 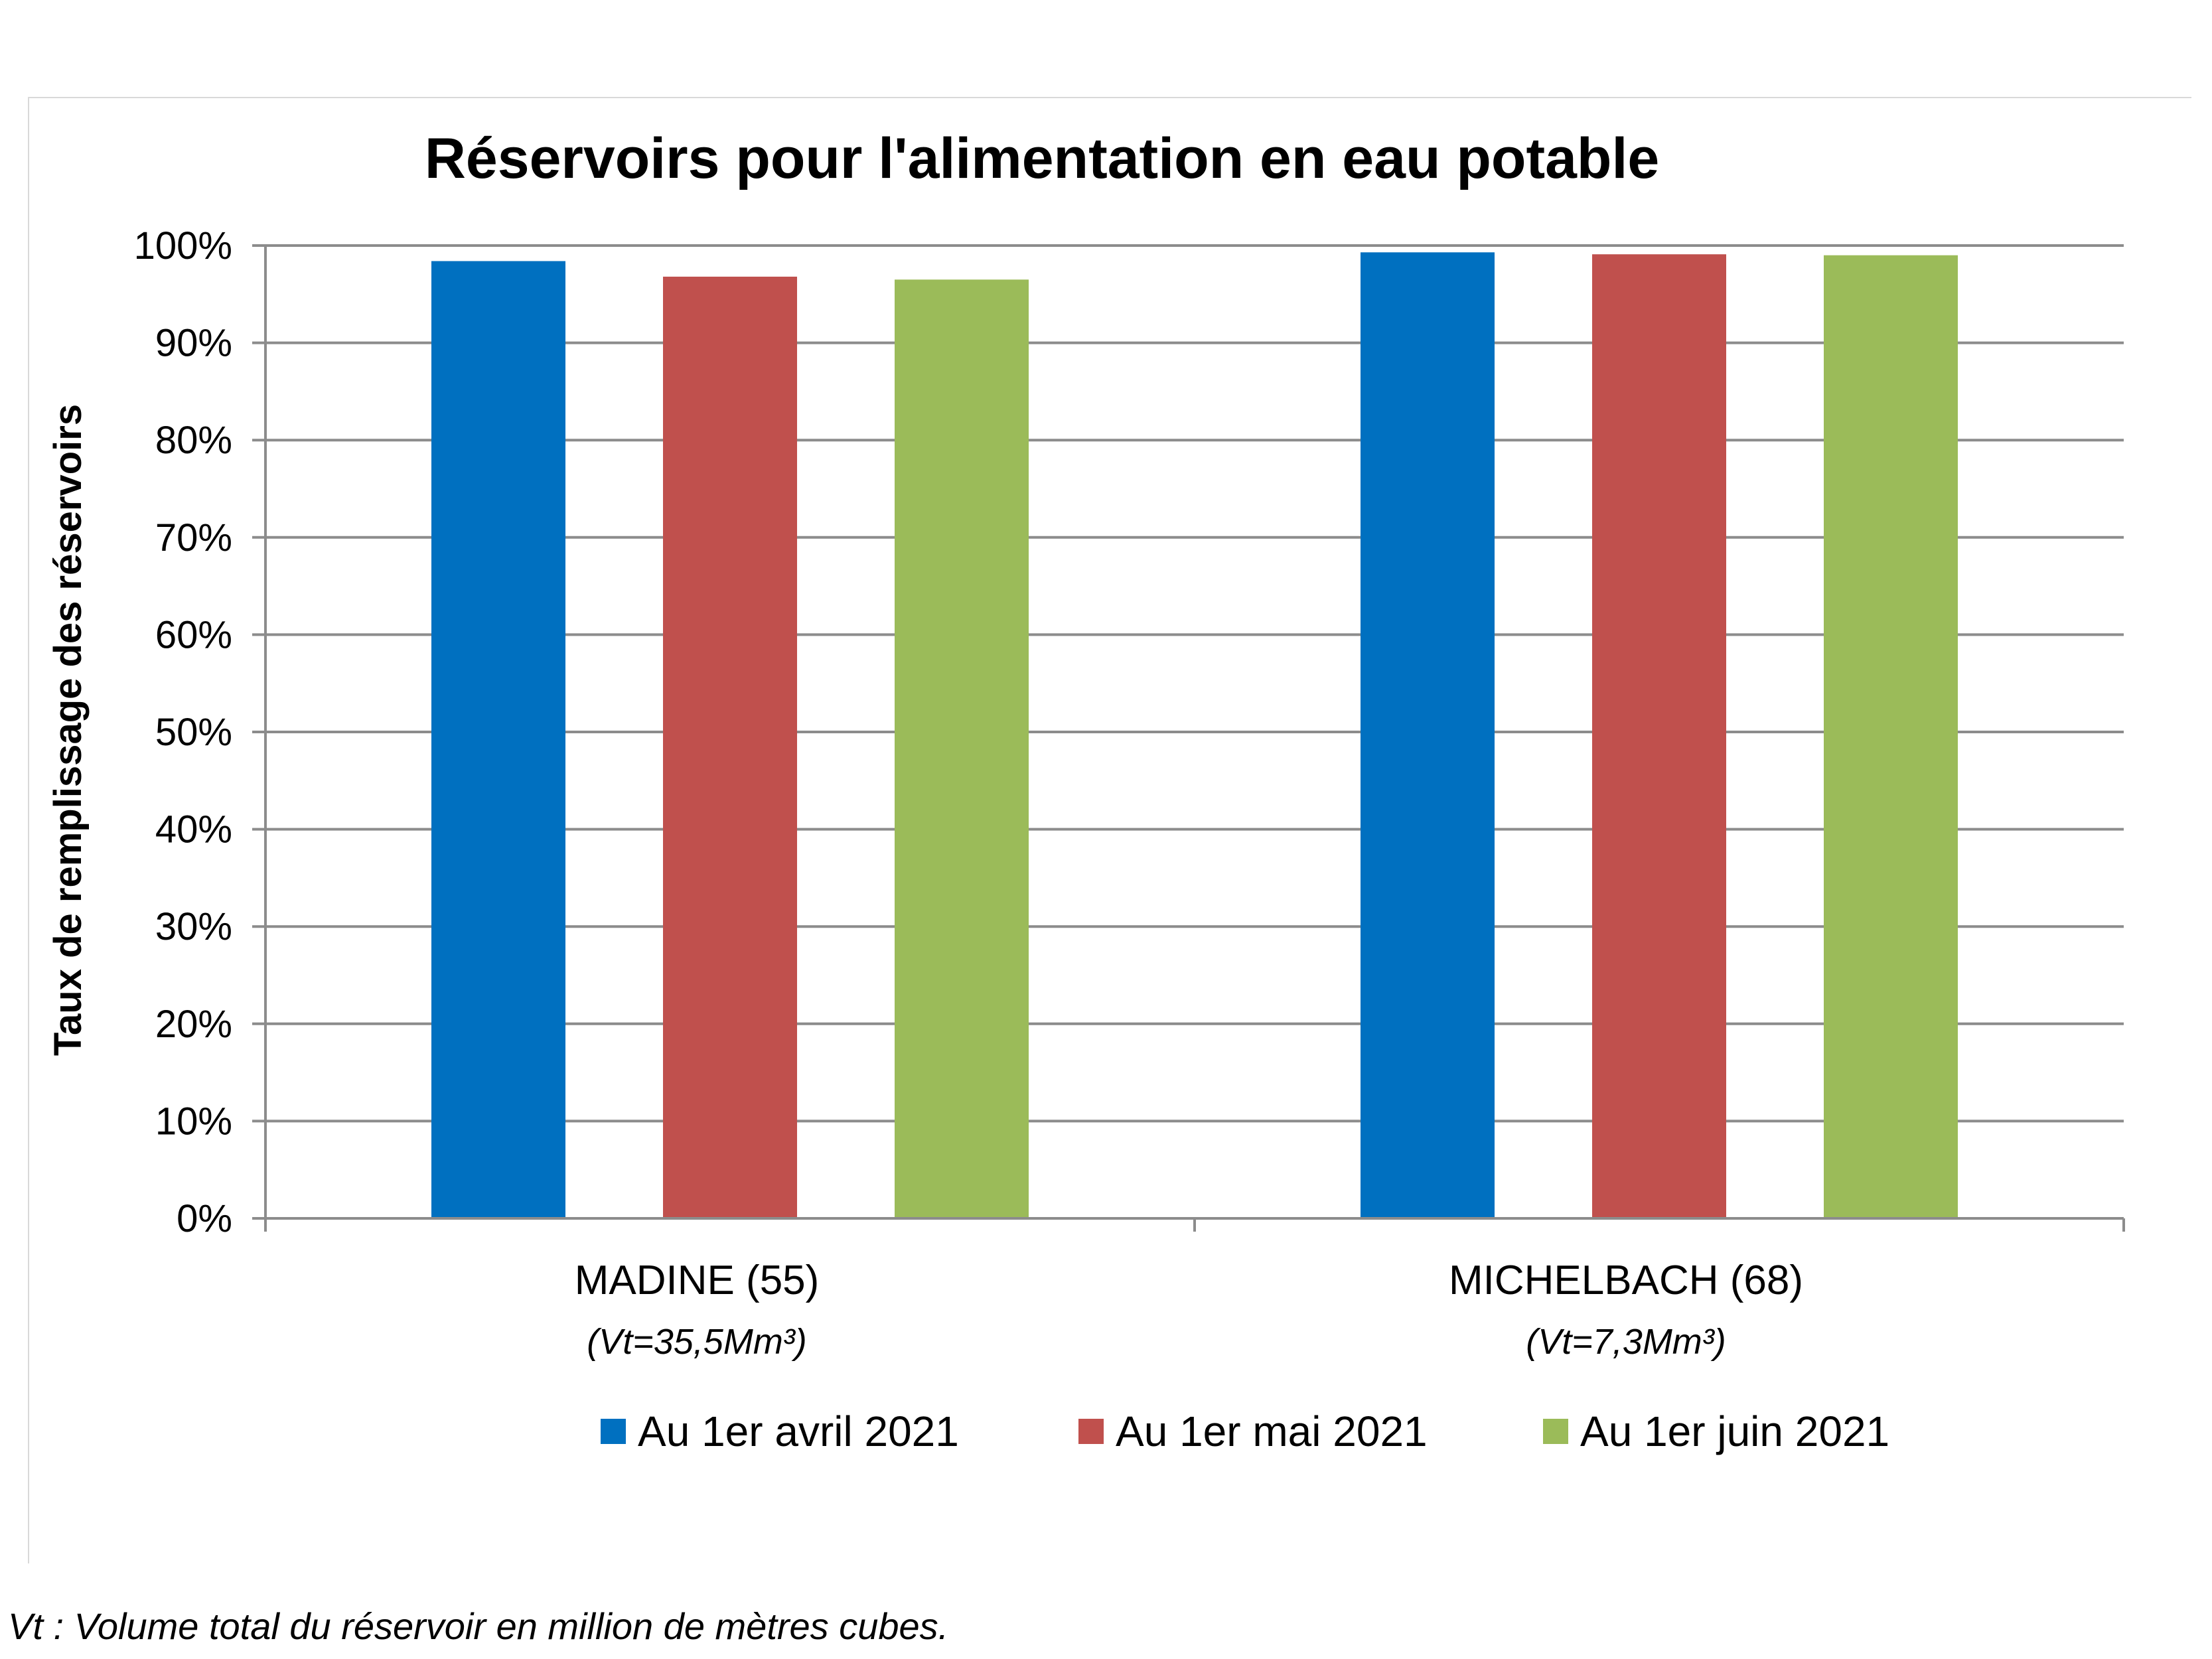 What do you see at coordinates (193, 343) in the screenshot?
I see `y-tick-label: 90%` at bounding box center [193, 343].